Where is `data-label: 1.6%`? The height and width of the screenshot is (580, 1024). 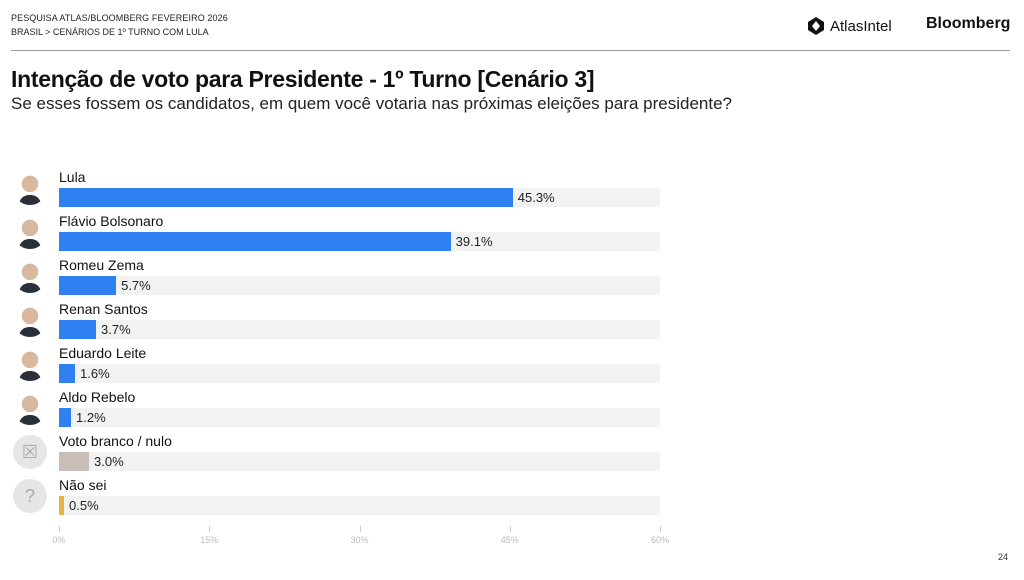
data-label: 1.6% is located at coordinates (95, 373).